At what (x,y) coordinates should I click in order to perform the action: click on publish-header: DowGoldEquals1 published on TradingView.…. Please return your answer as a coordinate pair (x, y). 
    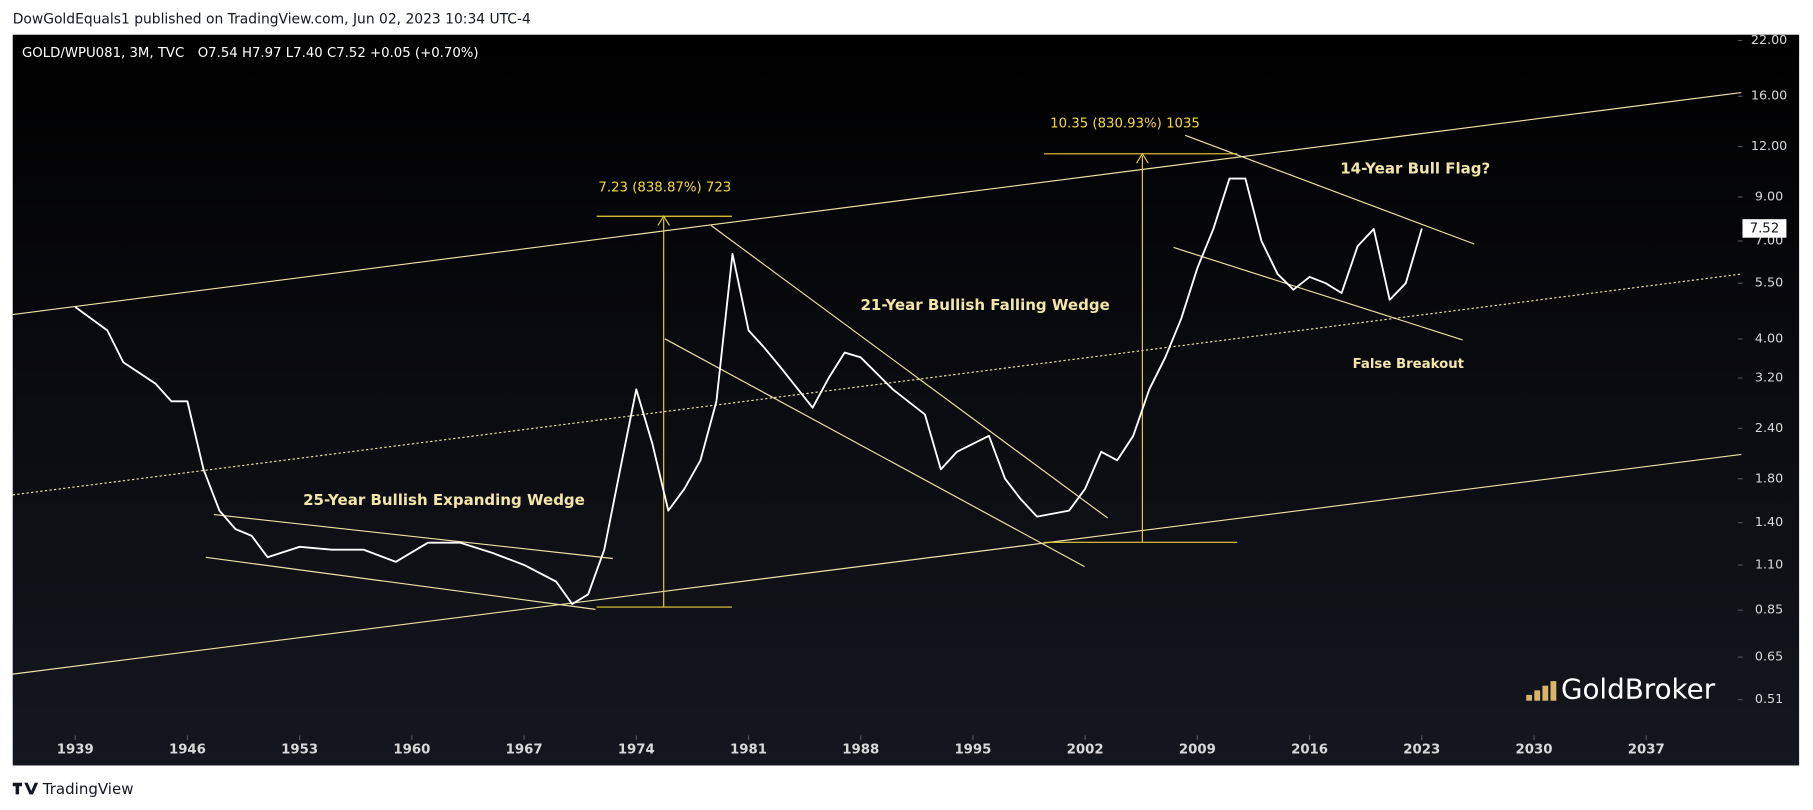
    Looking at the image, I should click on (272, 20).